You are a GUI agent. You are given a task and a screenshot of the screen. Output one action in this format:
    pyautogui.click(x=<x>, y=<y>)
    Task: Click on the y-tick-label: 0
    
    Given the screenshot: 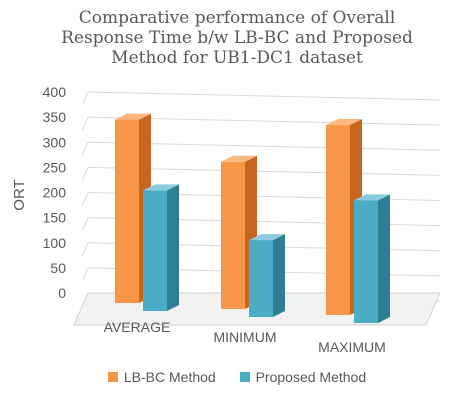 What is the action you would take?
    pyautogui.click(x=62, y=293)
    